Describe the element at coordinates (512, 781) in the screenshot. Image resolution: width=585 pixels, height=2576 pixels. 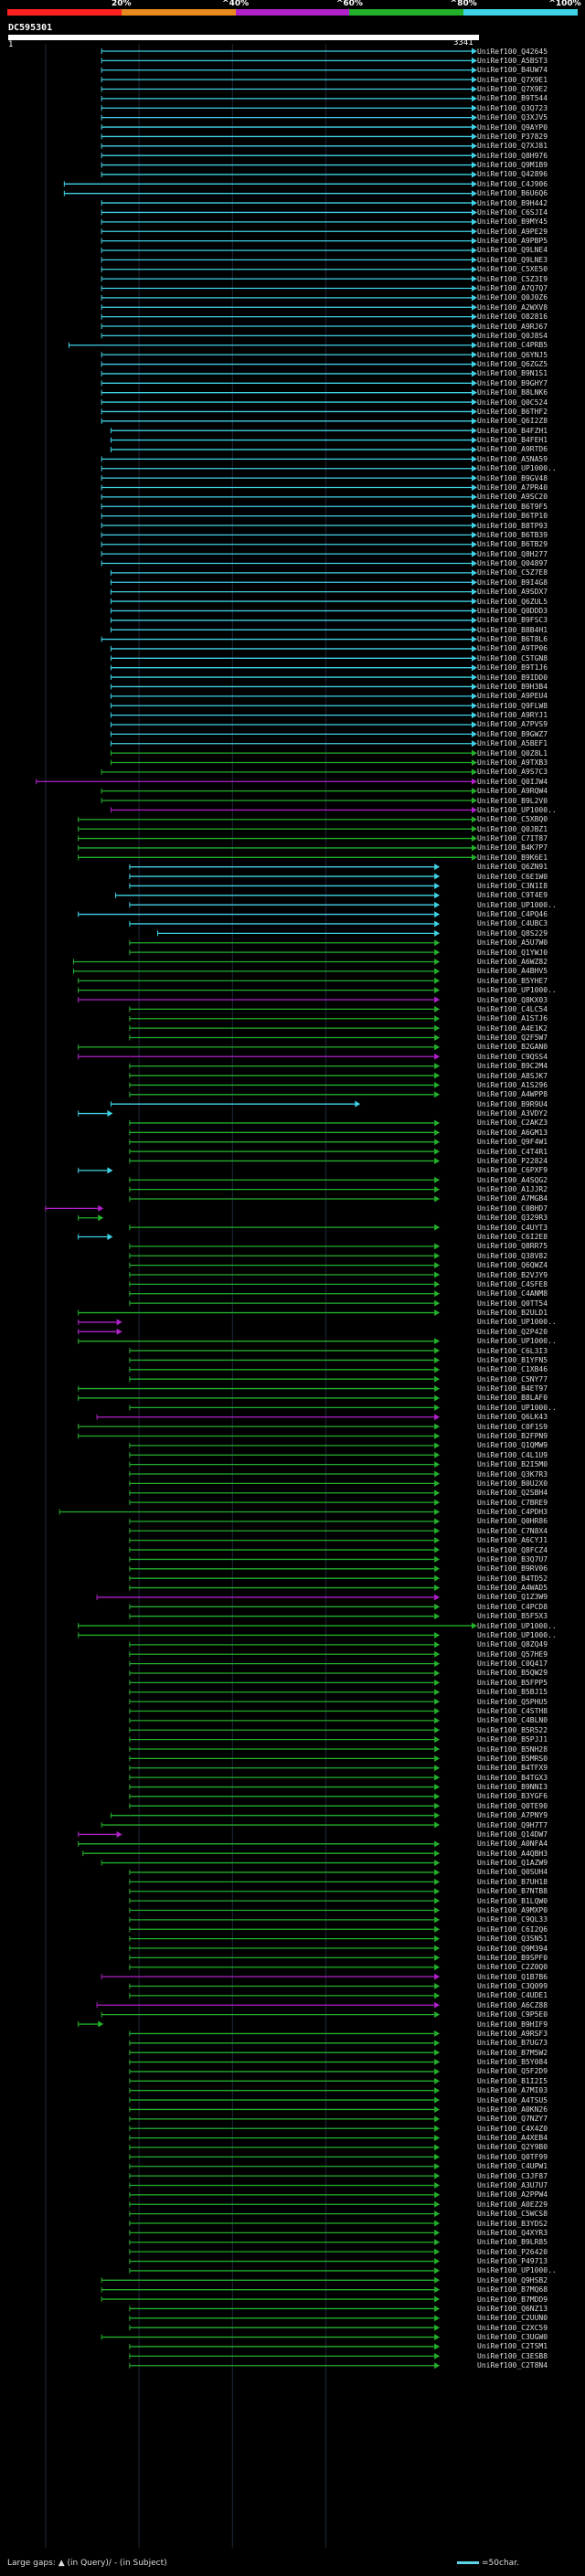
I see `hit-accession-link: UniRef100_Q0IJW4` at that location.